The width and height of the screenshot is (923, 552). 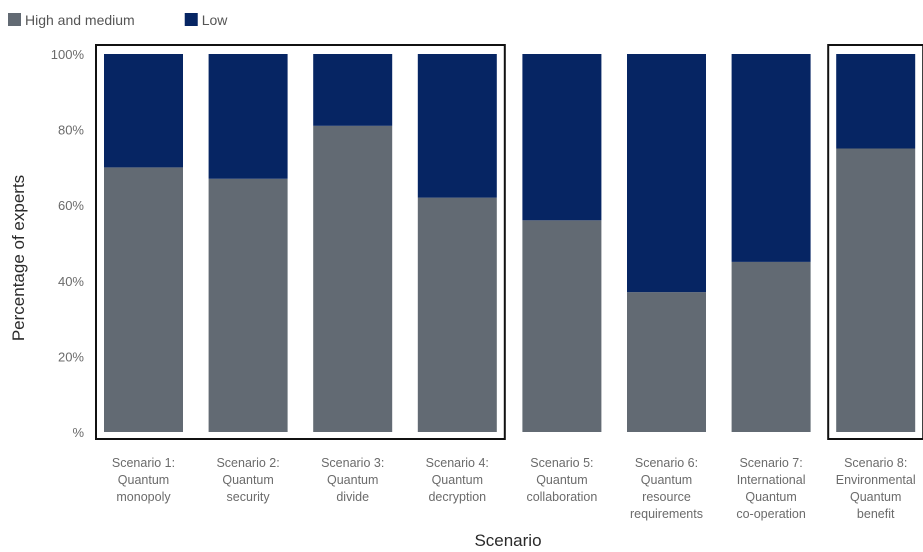 What do you see at coordinates (771, 480) in the screenshot?
I see `category-label: International` at bounding box center [771, 480].